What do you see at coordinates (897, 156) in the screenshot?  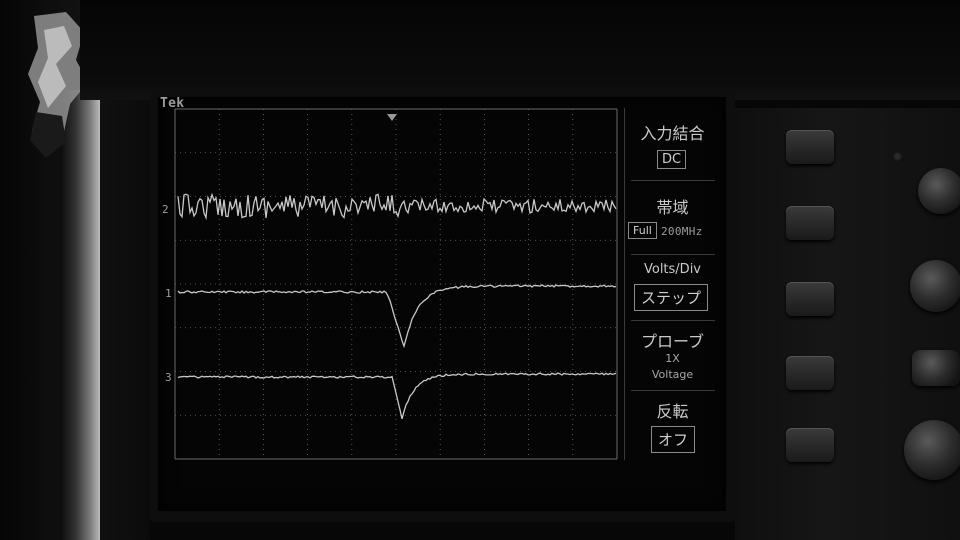 I see `indicator-led` at bounding box center [897, 156].